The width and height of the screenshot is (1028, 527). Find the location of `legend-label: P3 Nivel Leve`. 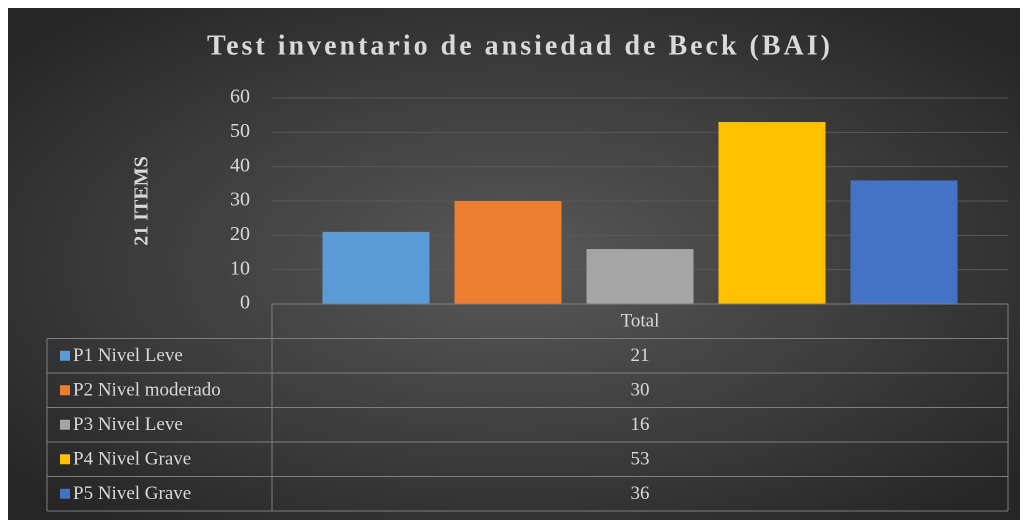

legend-label: P3 Nivel Leve is located at coordinates (128, 424).